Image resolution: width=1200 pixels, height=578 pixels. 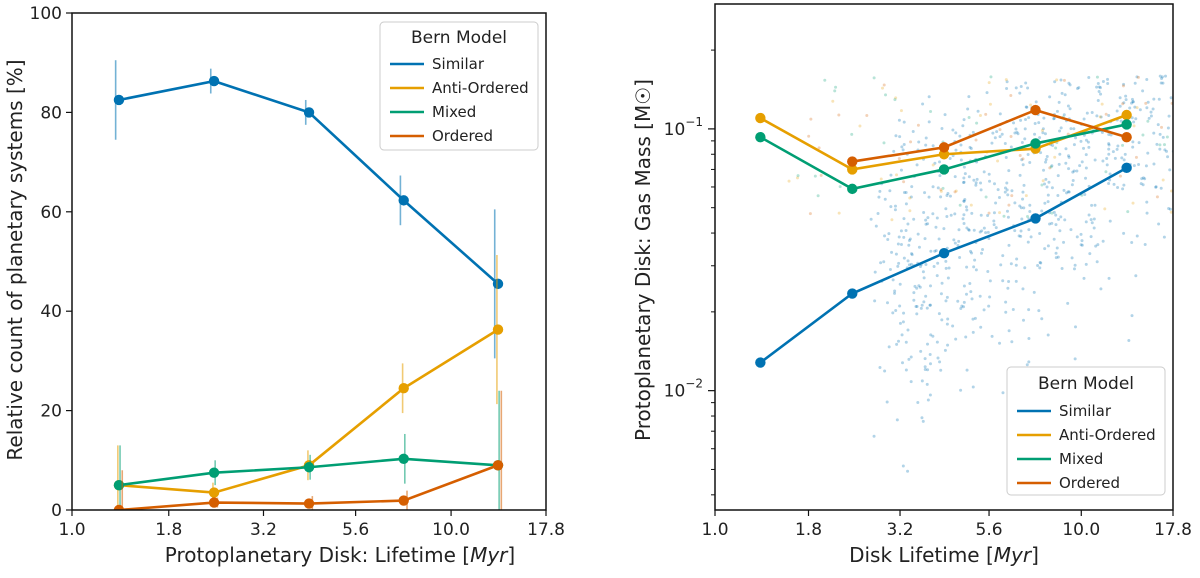 I want to click on left-y-tick-label: 60, so click(x=51, y=213).